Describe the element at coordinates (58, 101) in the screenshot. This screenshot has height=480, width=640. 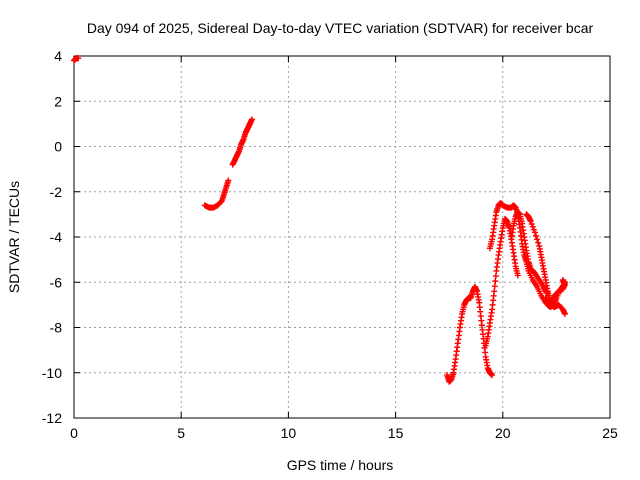
I see `y-tick-label: 2` at that location.